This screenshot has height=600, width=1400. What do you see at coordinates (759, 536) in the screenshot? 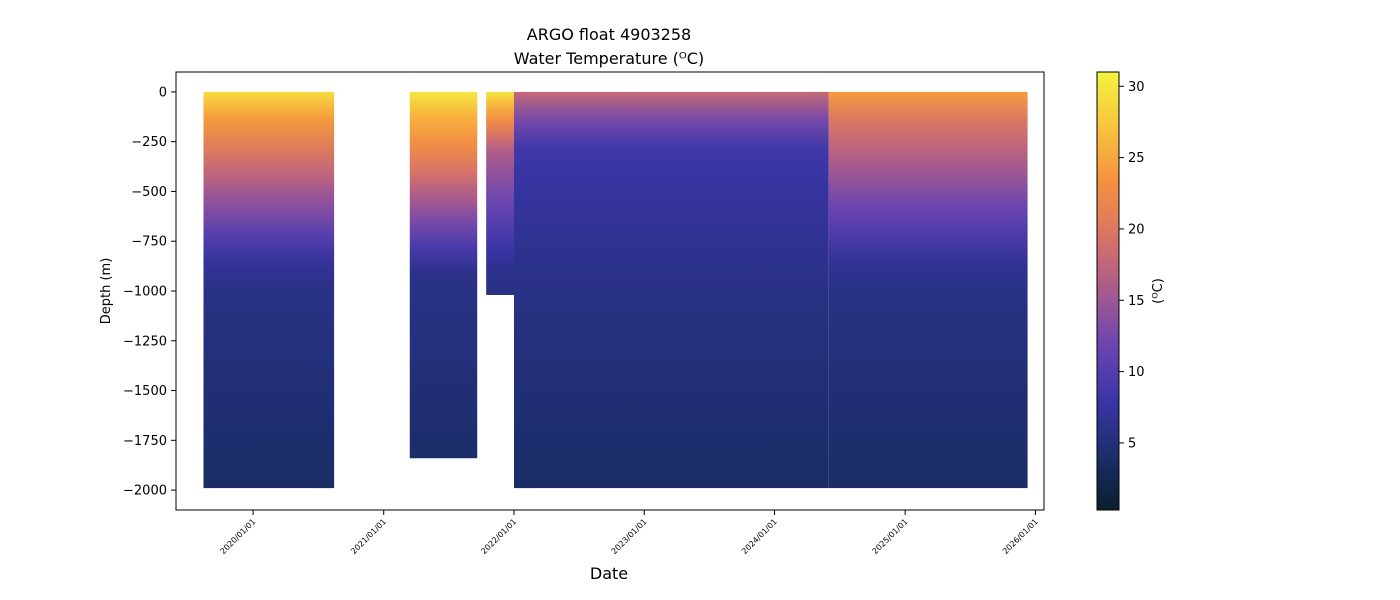
I see `x-tick-label: 2024/01/01` at bounding box center [759, 536].